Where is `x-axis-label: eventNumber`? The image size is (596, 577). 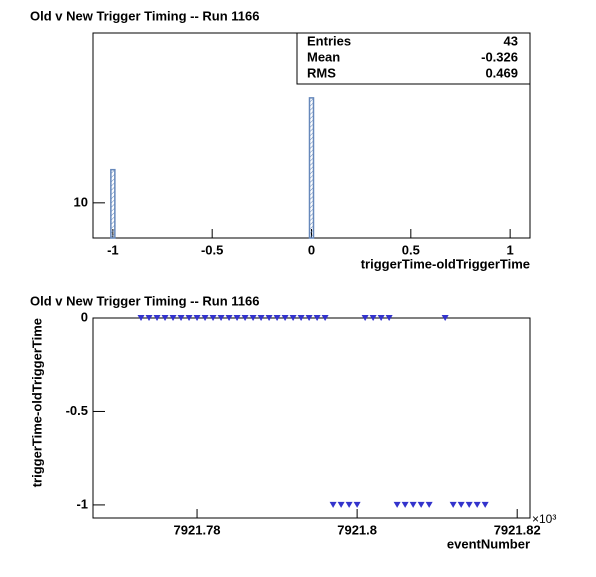 x-axis-label: eventNumber is located at coordinates (488, 543).